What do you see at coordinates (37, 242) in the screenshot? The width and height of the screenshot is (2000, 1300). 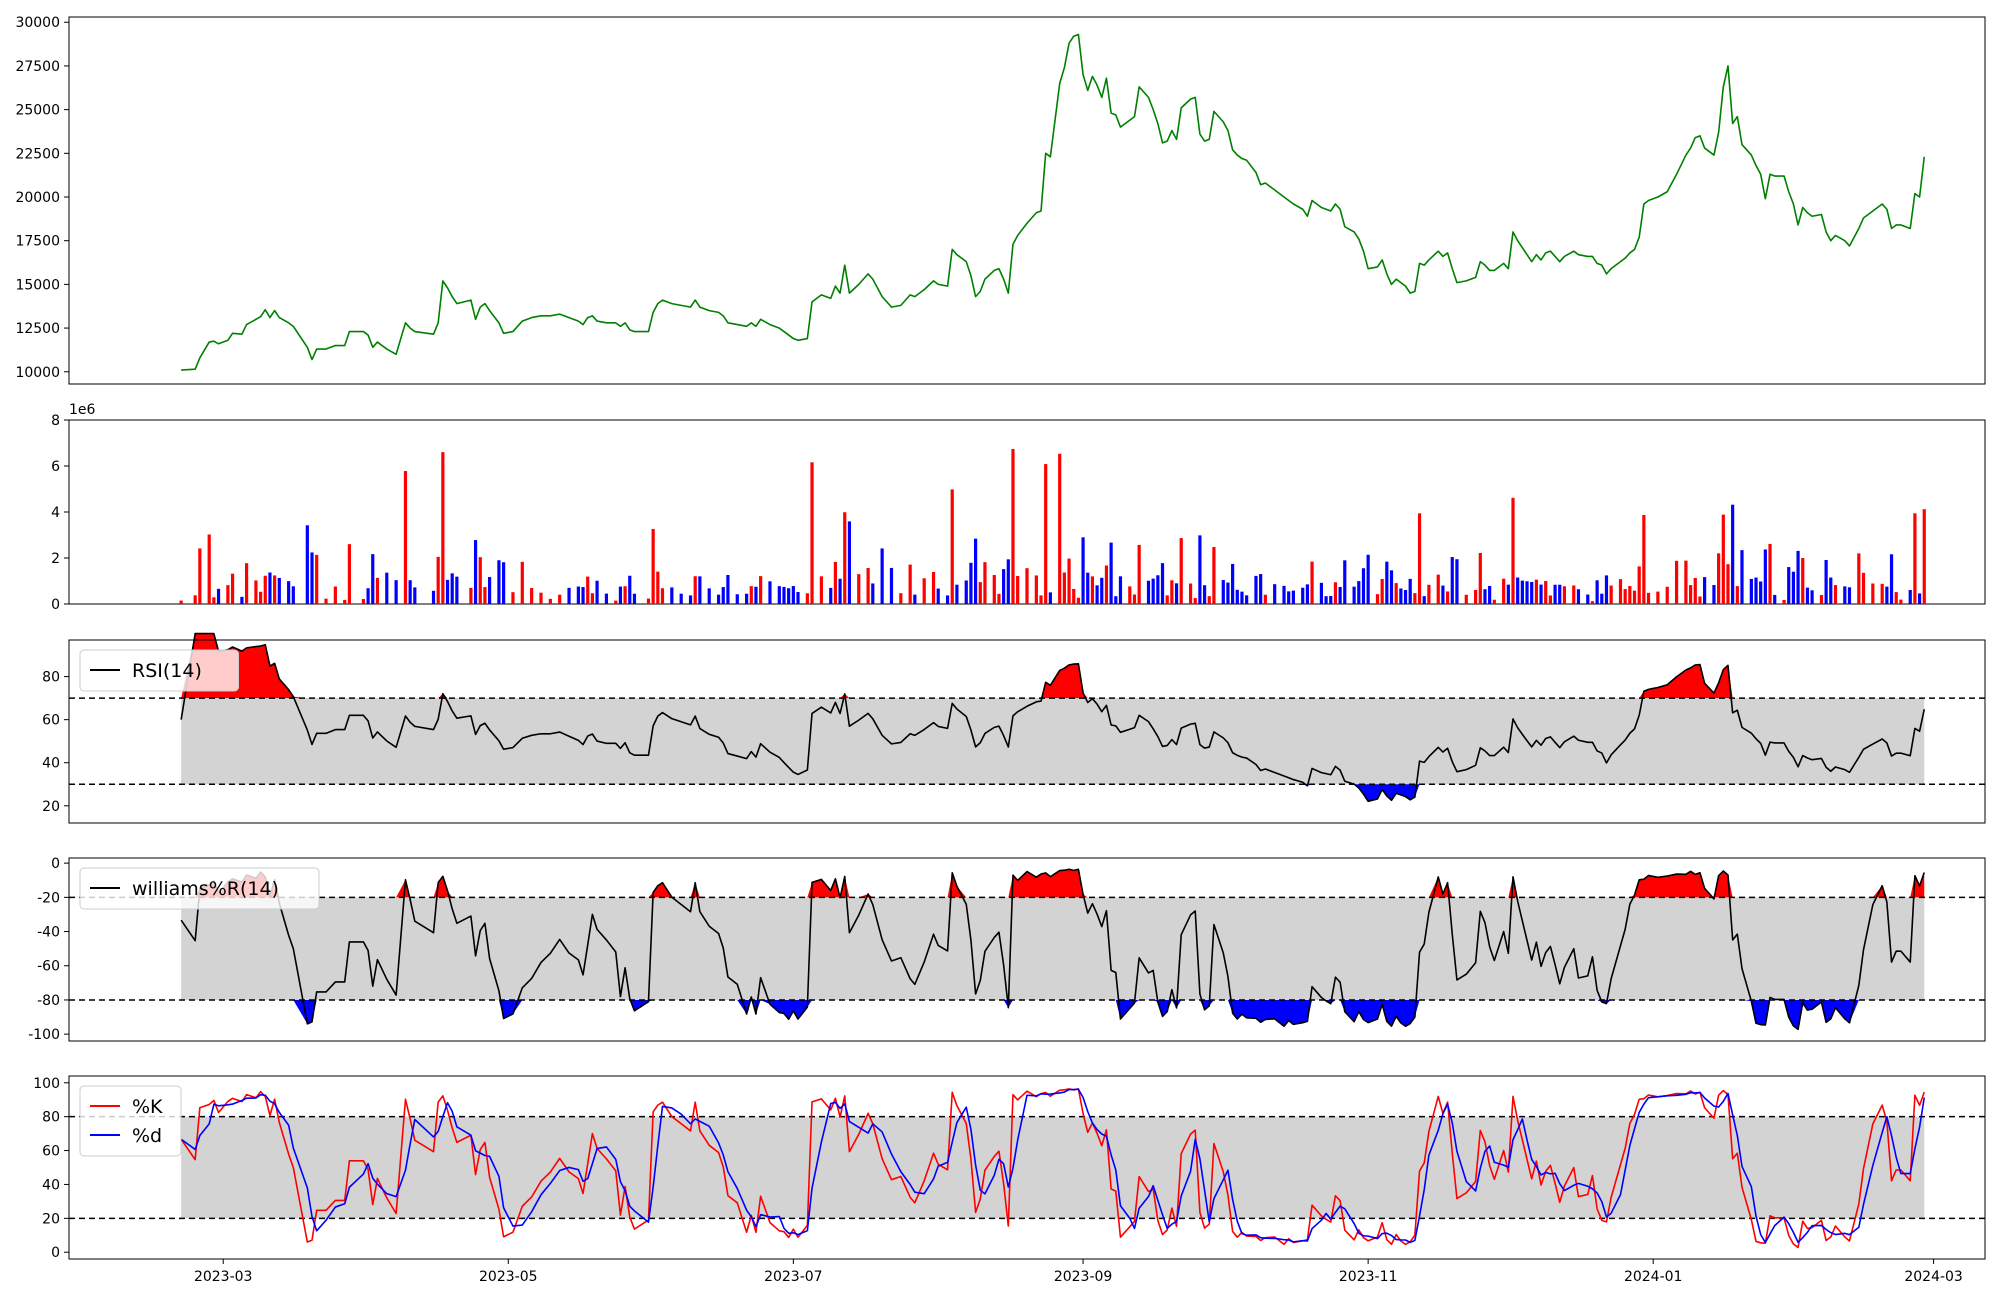 I see `price-ytick-label: 17500` at bounding box center [37, 242].